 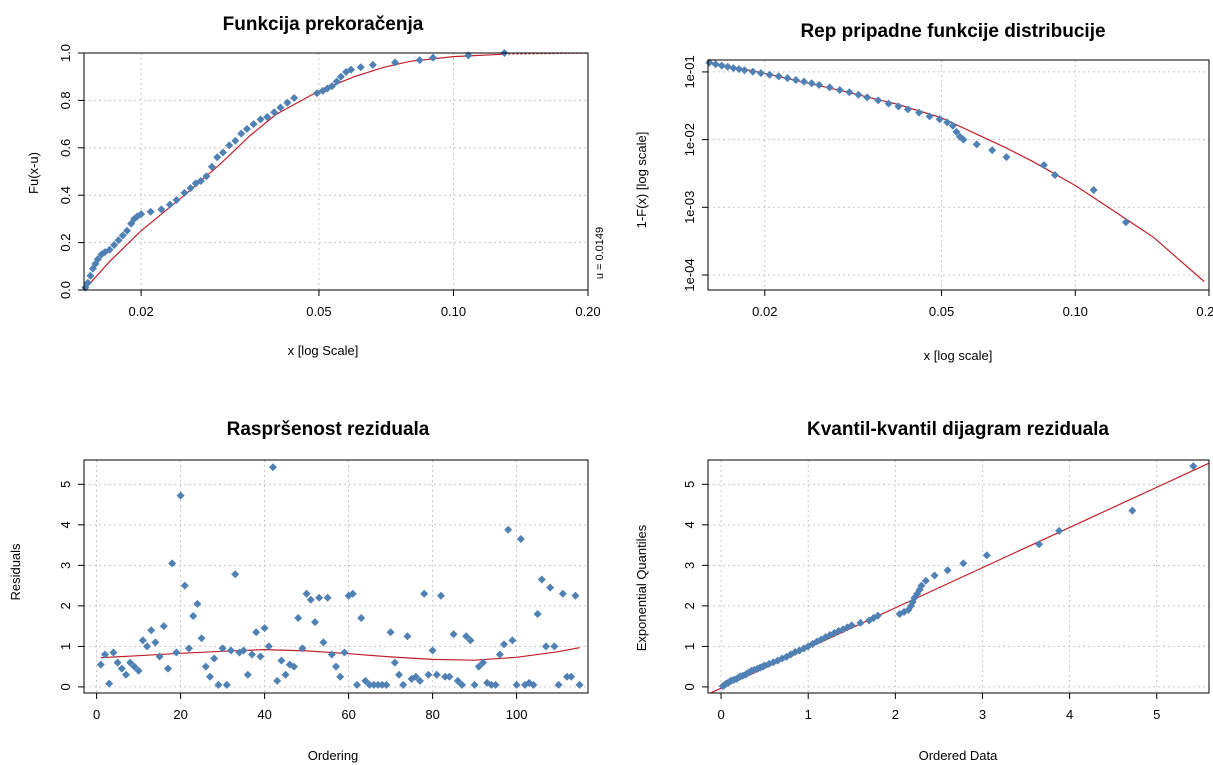 I want to click on threshold-label: u = 0.0149, so click(x=600, y=253).